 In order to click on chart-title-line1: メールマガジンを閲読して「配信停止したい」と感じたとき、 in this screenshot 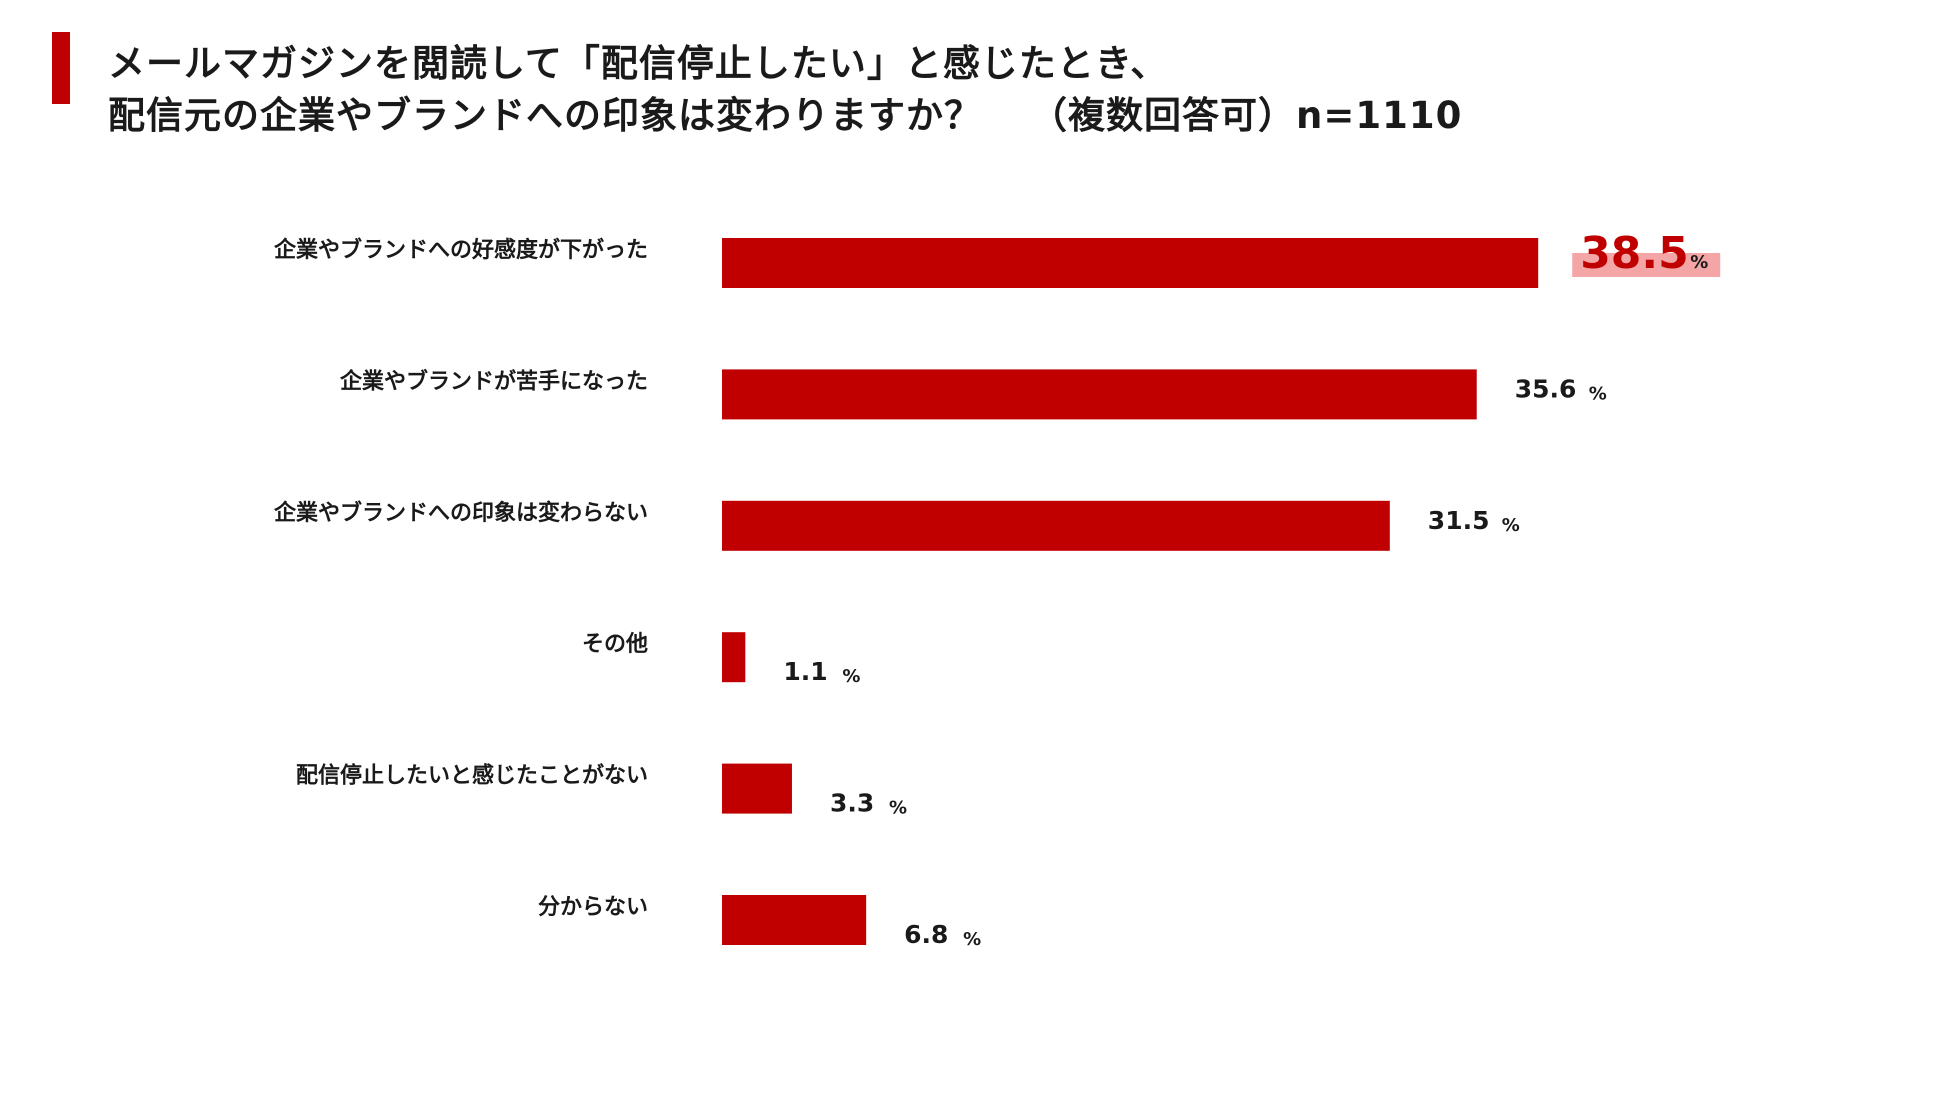, I will do `click(638, 63)`.